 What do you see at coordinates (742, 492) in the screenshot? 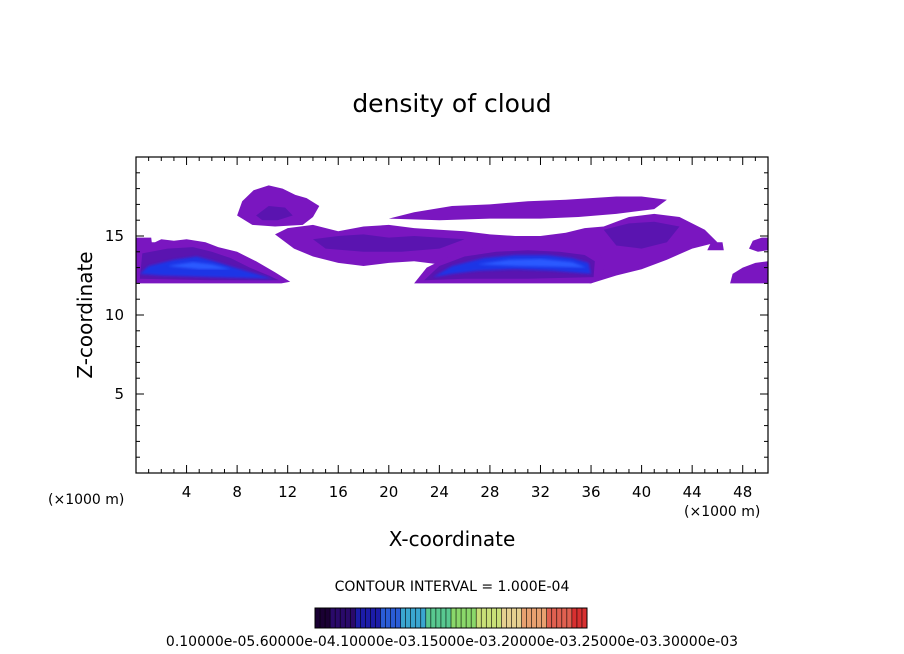
I see `x-tick-label: 48` at bounding box center [742, 492].